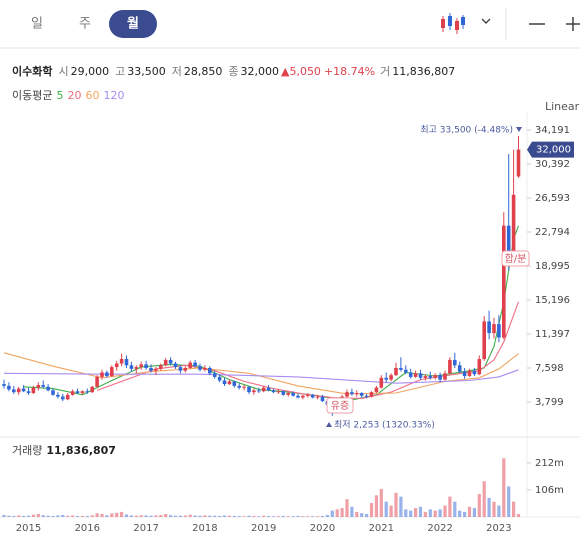 Image resolution: width=580 pixels, height=550 pixels. Describe the element at coordinates (85, 24) in the screenshot. I see `tab: 주` at that location.